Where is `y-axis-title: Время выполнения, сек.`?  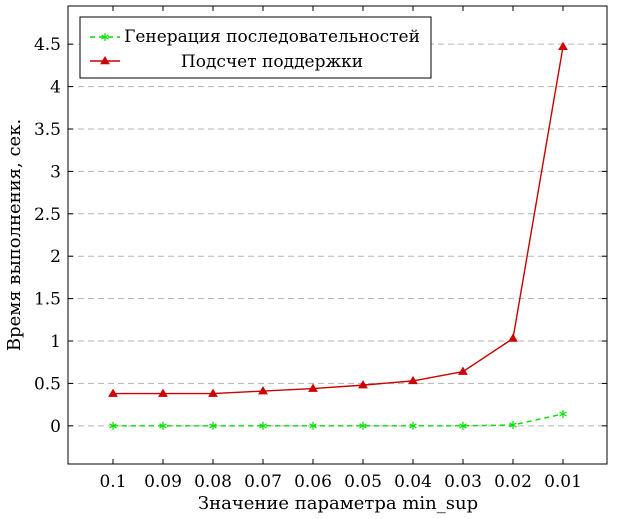 y-axis-title: Время выполнения, сек. is located at coordinates (14, 235).